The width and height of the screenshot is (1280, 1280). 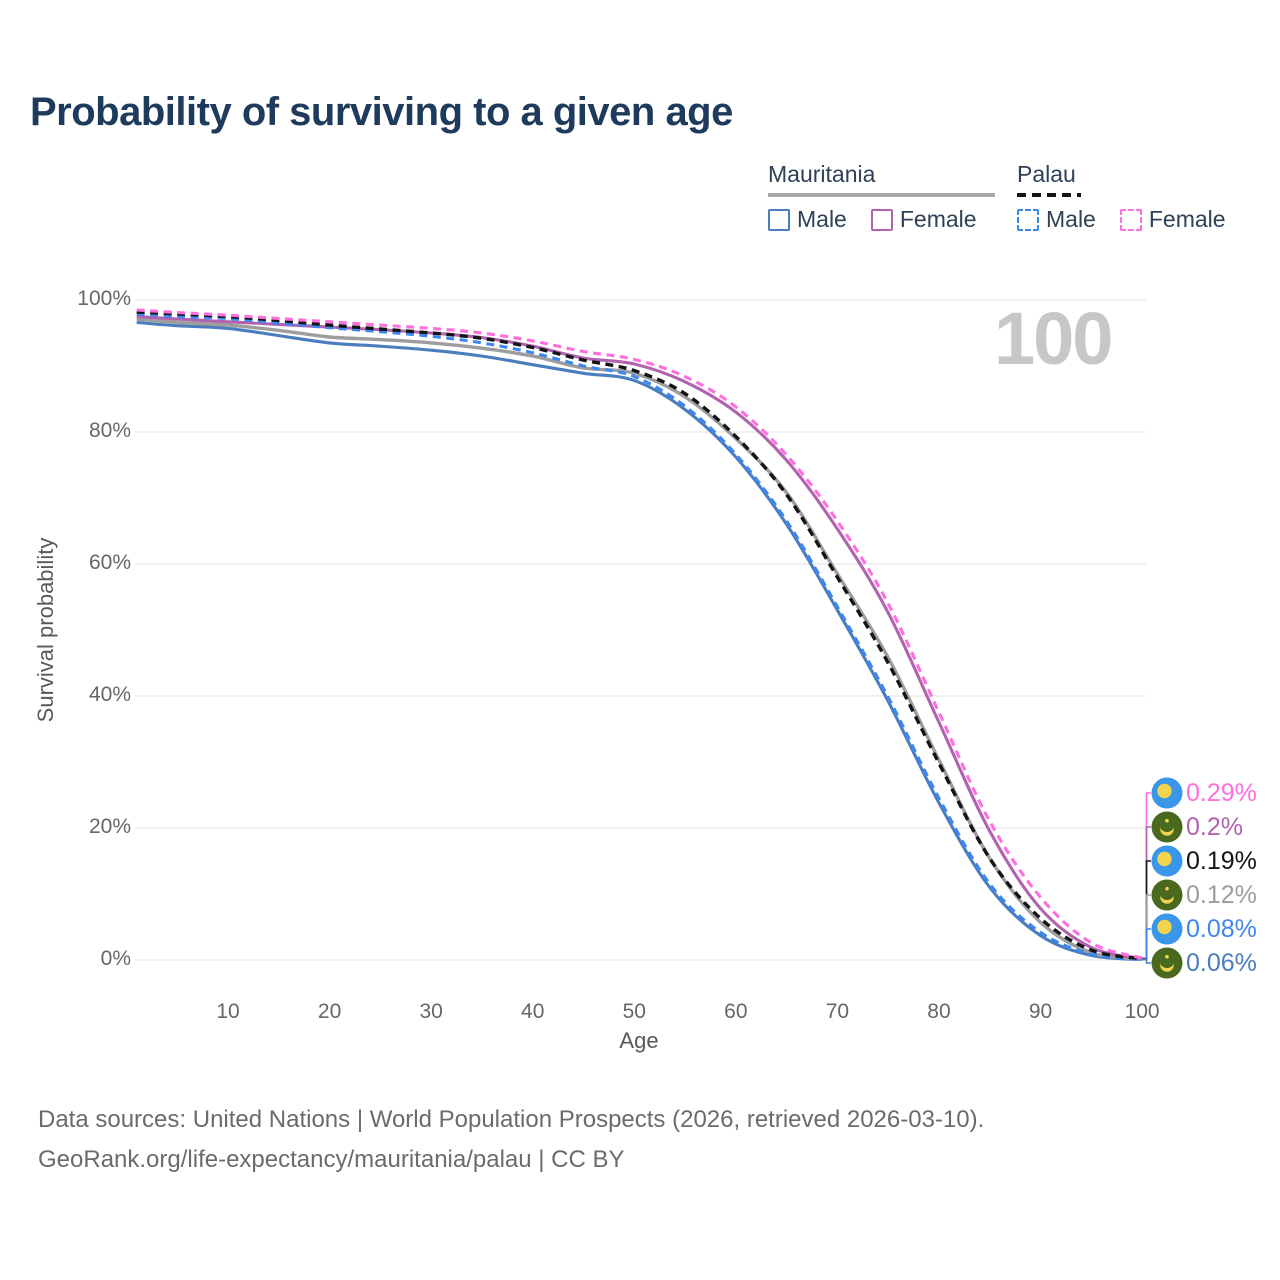 I want to click on endpoint-label-palau-male: 0.08%, so click(x=1221, y=929).